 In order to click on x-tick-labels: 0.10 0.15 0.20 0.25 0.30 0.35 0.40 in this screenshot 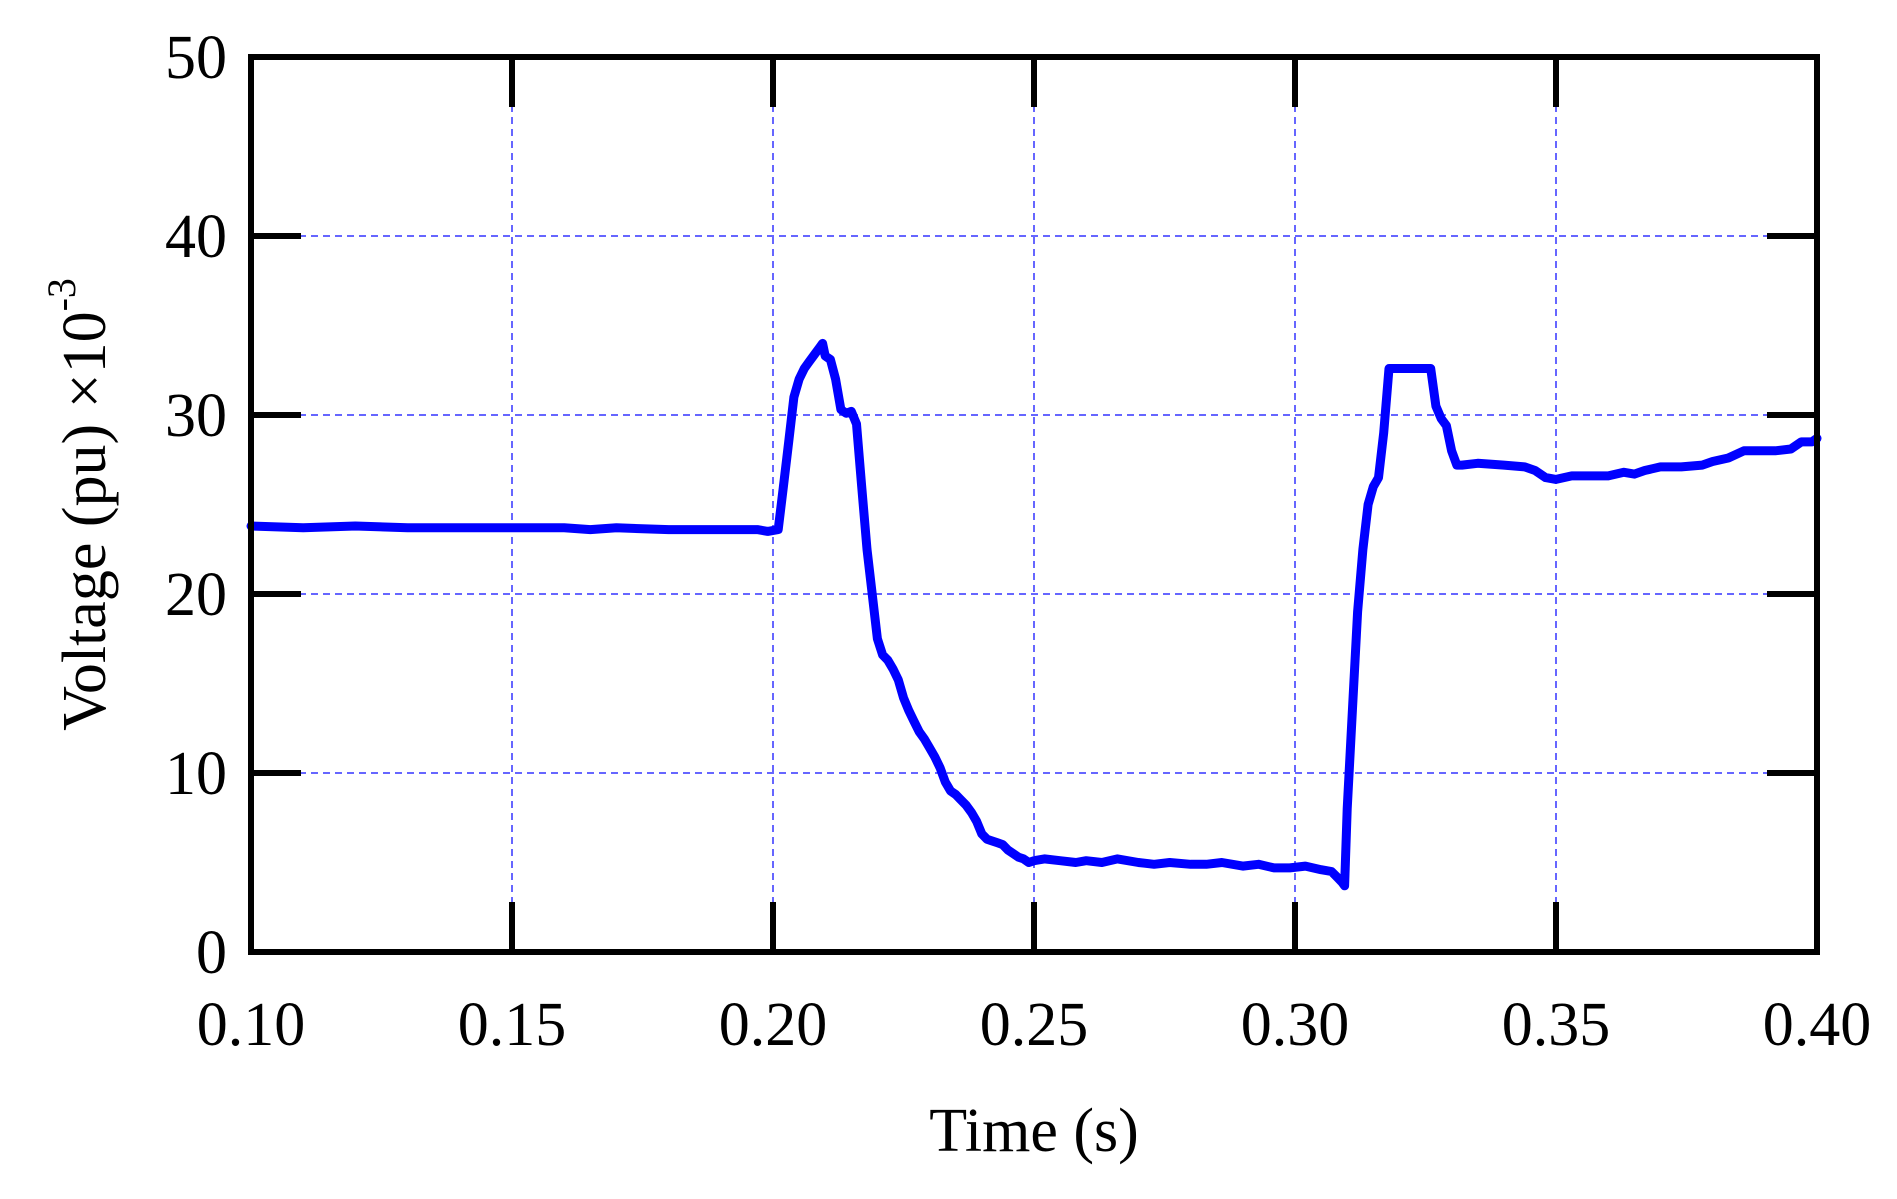, I will do `click(1034, 1025)`.